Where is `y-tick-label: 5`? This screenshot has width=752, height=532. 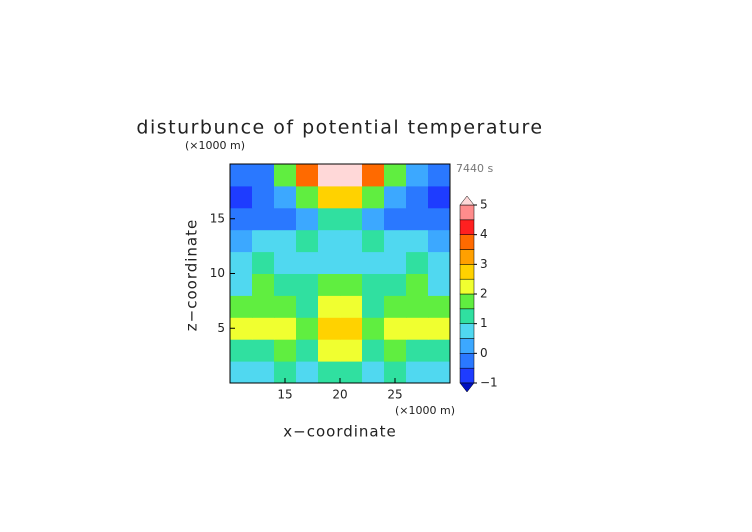 y-tick-label: 5 is located at coordinates (221, 328).